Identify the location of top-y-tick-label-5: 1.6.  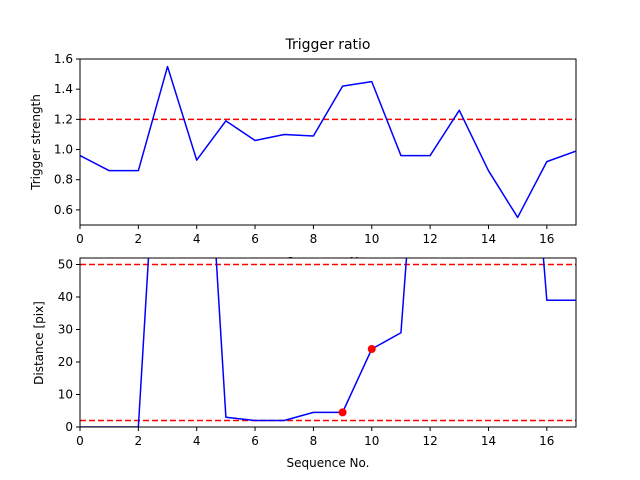
(63, 59).